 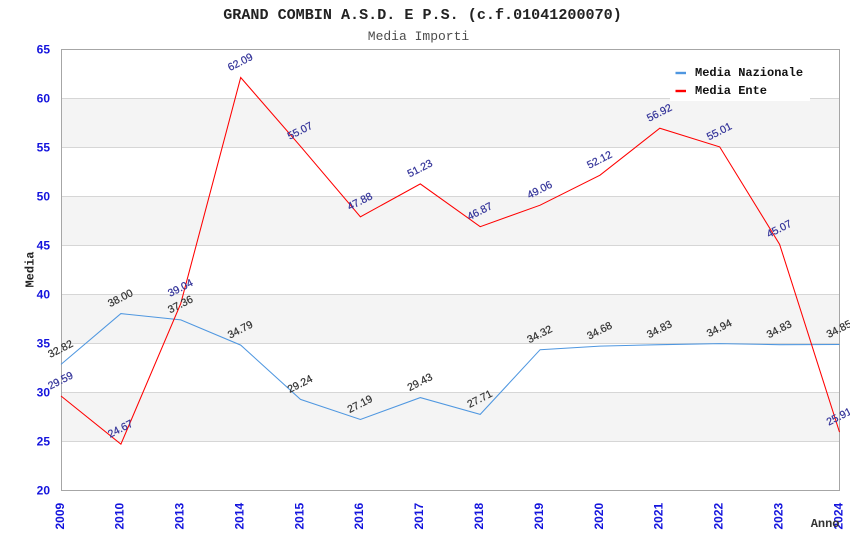 What do you see at coordinates (719, 515) in the screenshot?
I see `svg-text: 2022` at bounding box center [719, 515].